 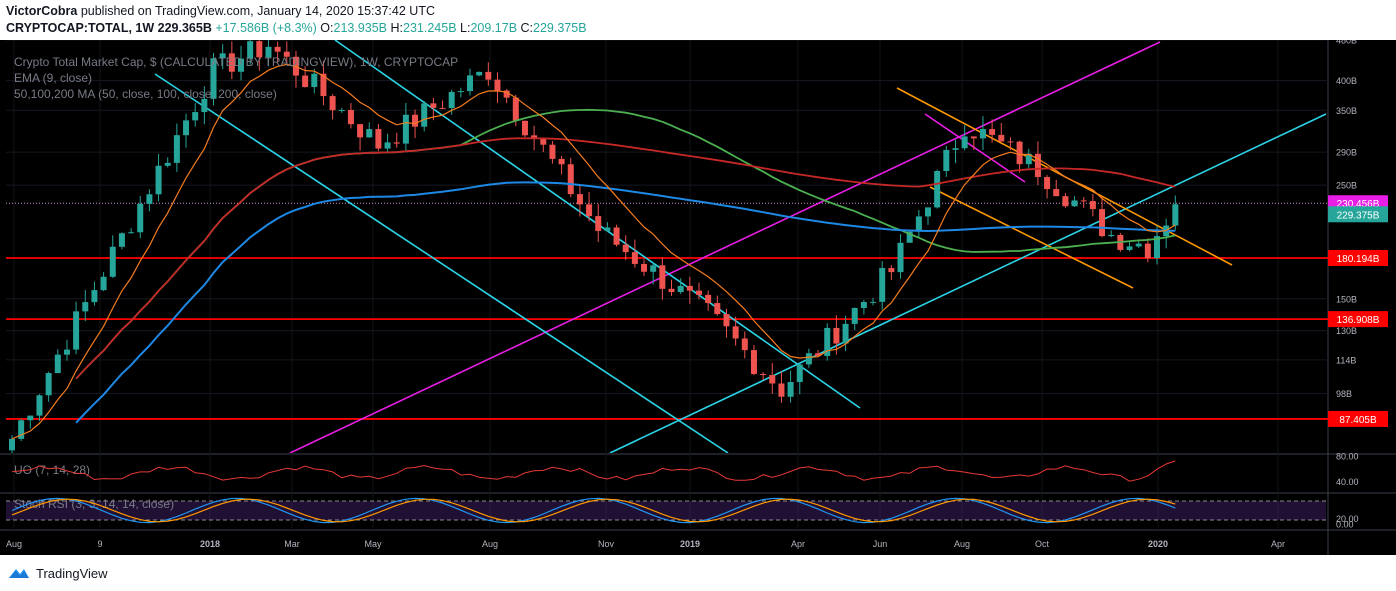 I want to click on x-tick-label: 2018, so click(x=210, y=544).